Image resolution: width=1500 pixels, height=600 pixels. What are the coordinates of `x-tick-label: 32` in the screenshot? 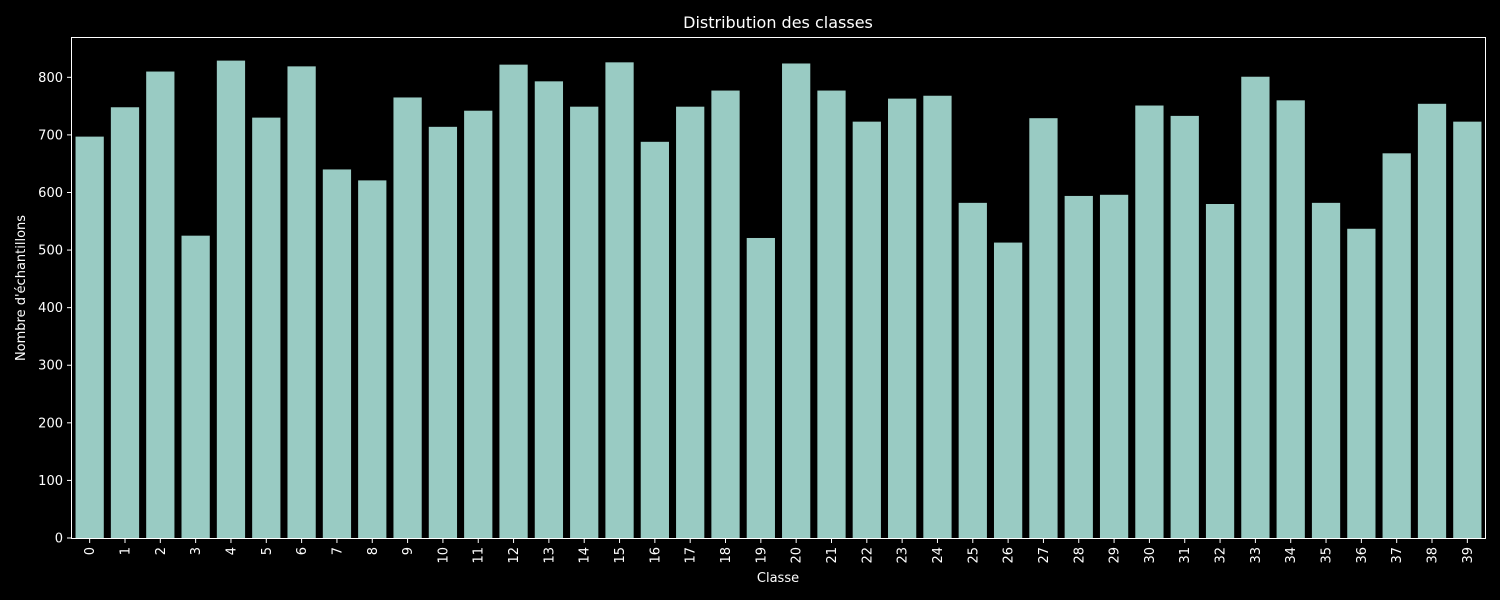 It's located at (1221, 555).